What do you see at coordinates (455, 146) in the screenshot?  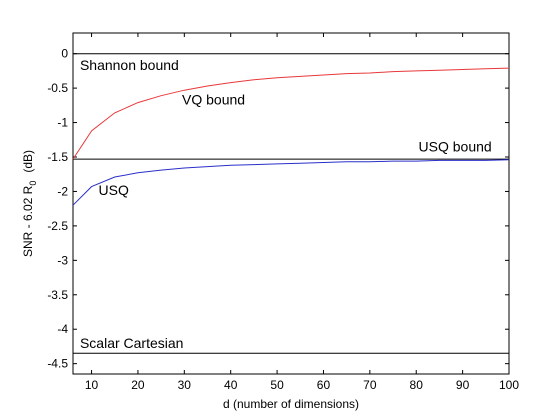 I see `annotation-usq-bound: USQ bound` at bounding box center [455, 146].